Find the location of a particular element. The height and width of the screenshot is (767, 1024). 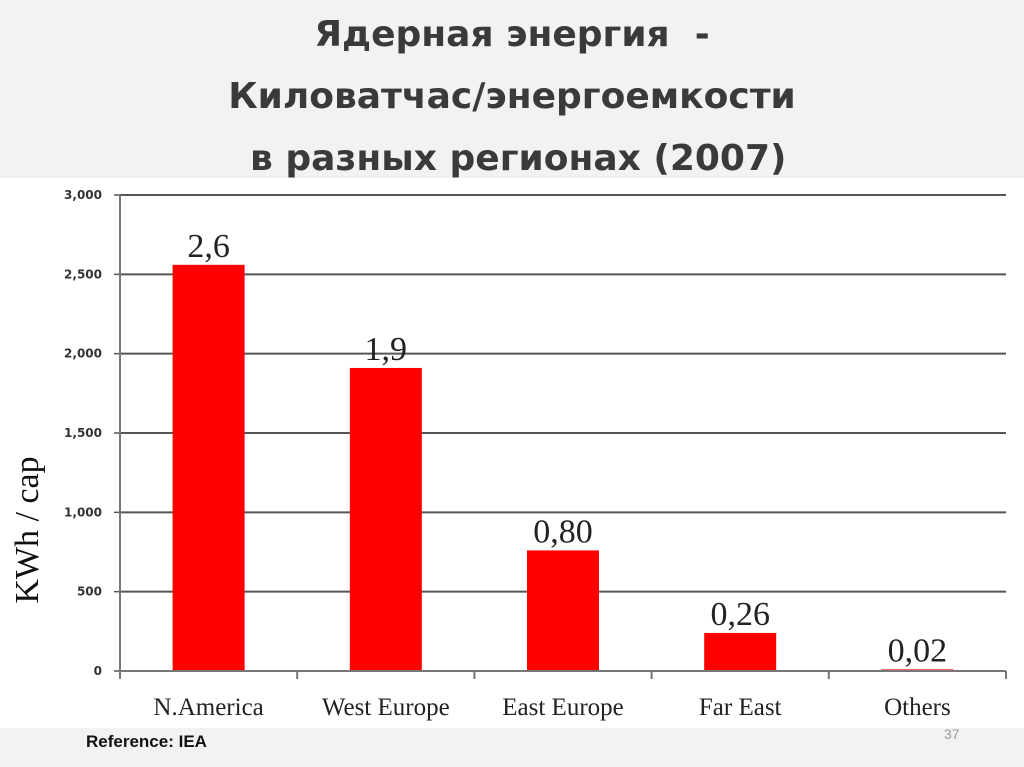

data-label: 0,02 is located at coordinates (918, 650).